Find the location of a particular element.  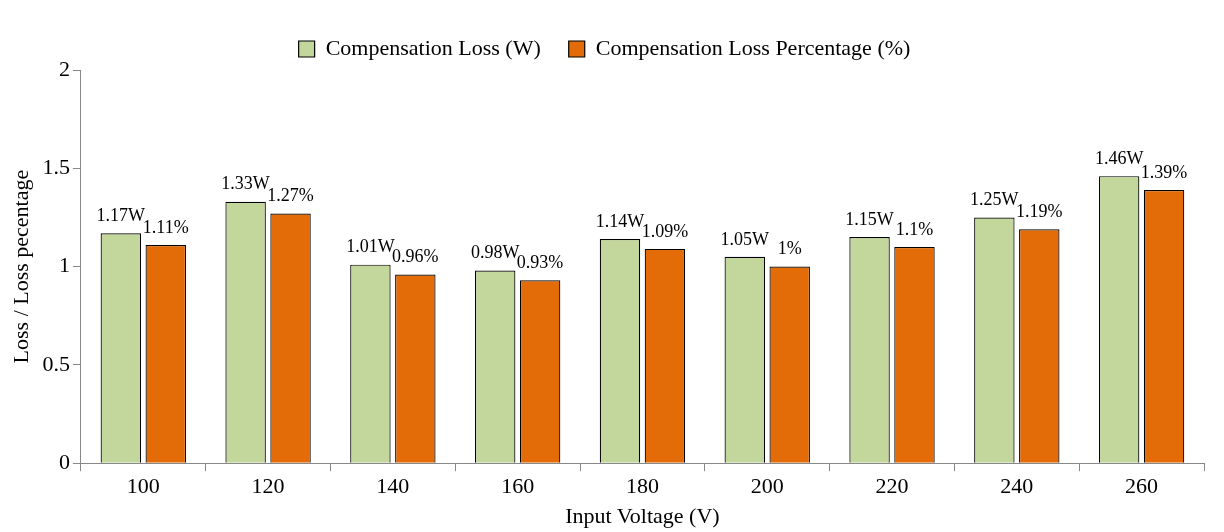

data-label: 1.33W is located at coordinates (245, 183).